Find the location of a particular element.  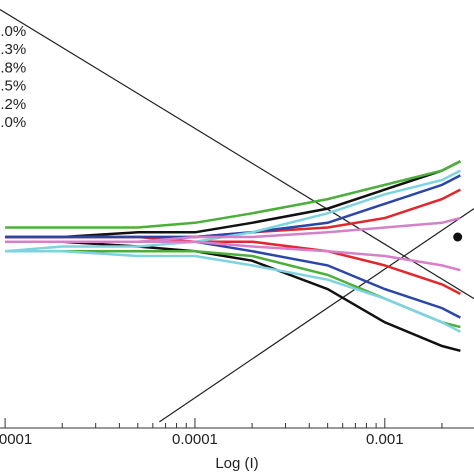

x-axis-label: Log (I) is located at coordinates (236, 463).